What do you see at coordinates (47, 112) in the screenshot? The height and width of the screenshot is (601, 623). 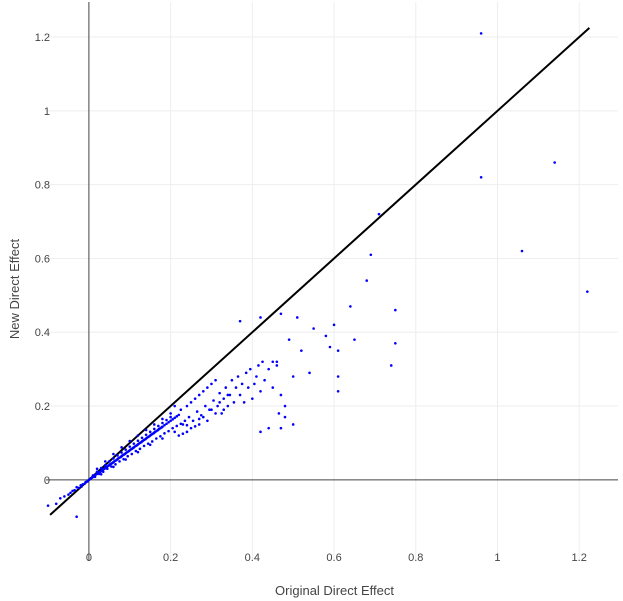 I see `y-tick-label: 1` at bounding box center [47, 112].